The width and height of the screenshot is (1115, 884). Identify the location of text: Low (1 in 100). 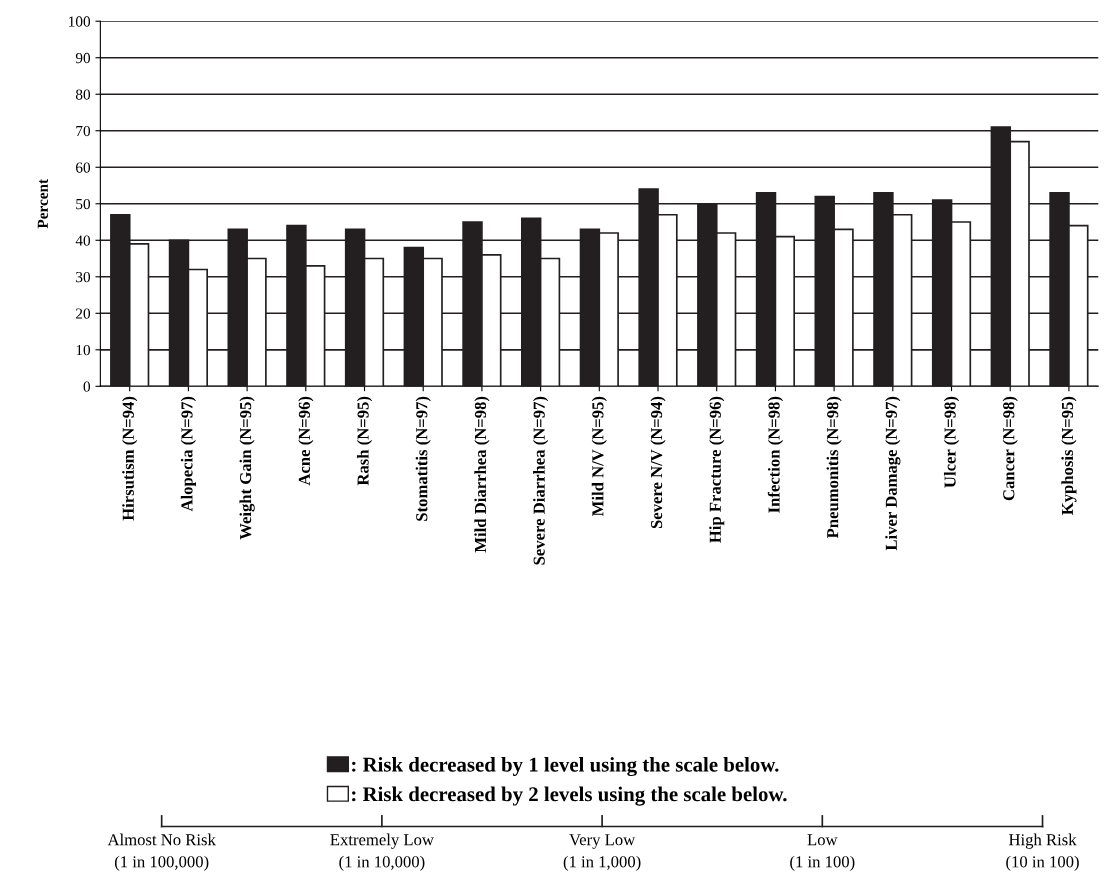
(822, 852).